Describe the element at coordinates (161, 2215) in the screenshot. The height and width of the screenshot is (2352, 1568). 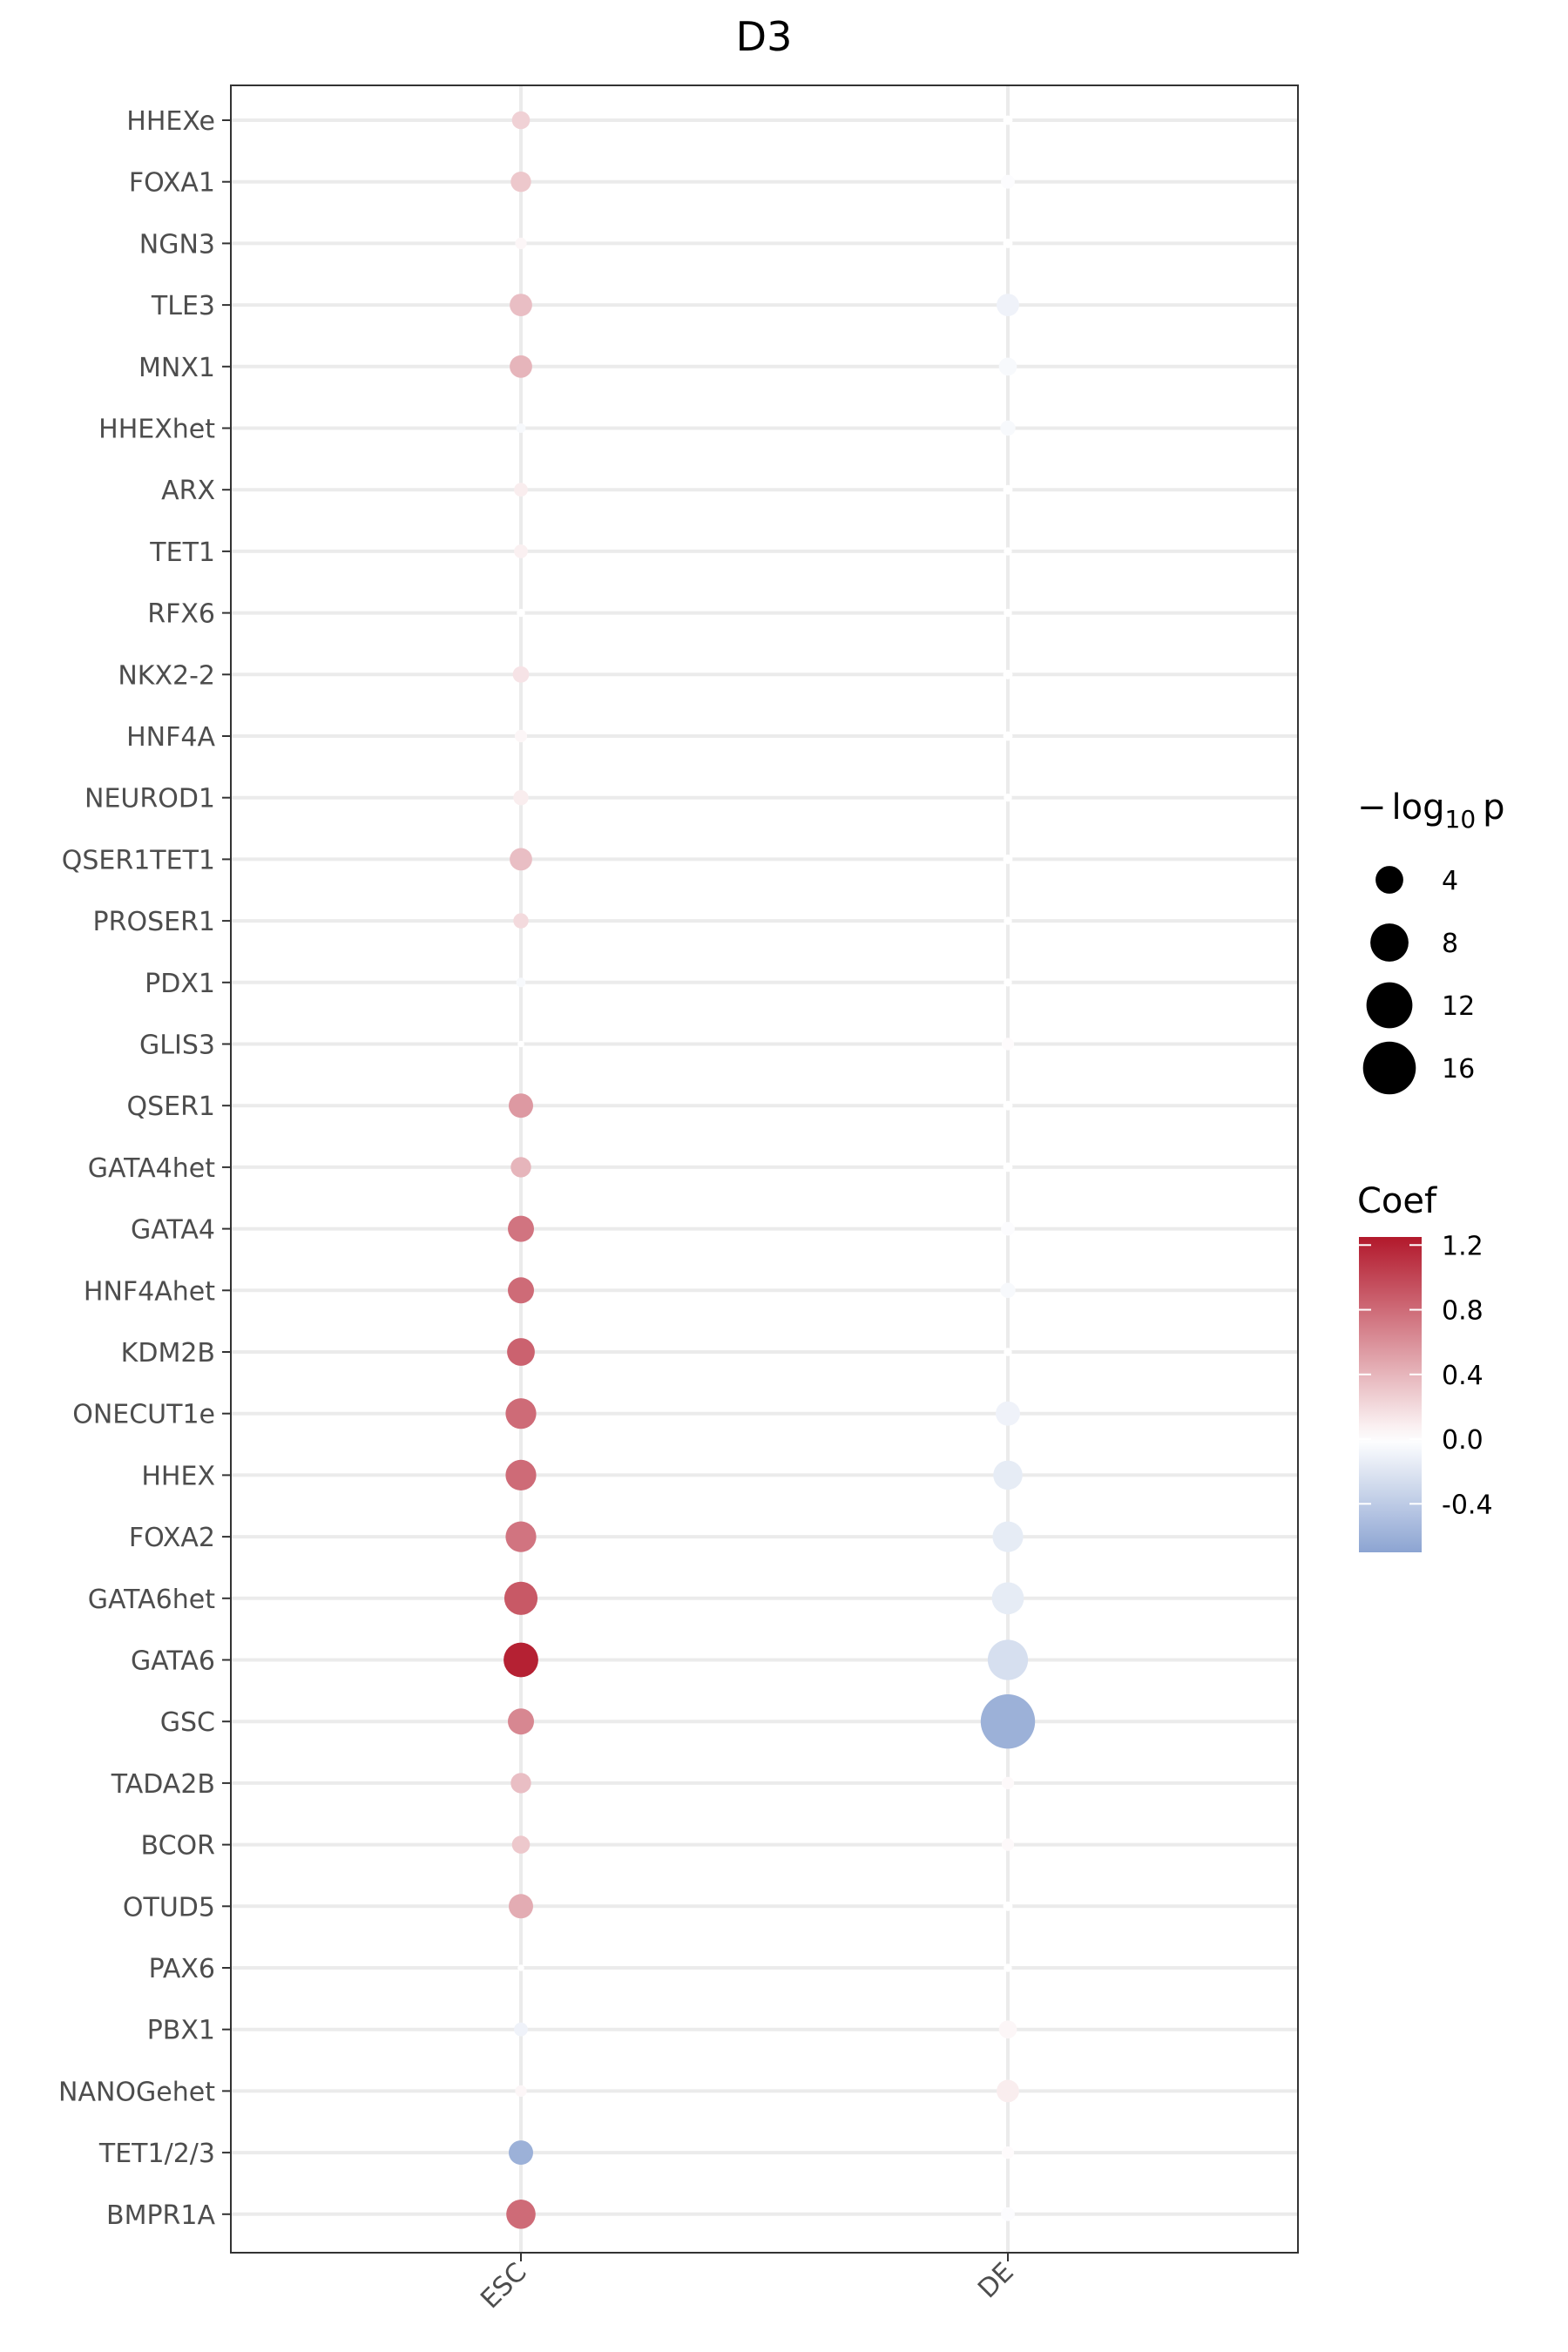
I see `y-tick-label: BMPR1A` at that location.